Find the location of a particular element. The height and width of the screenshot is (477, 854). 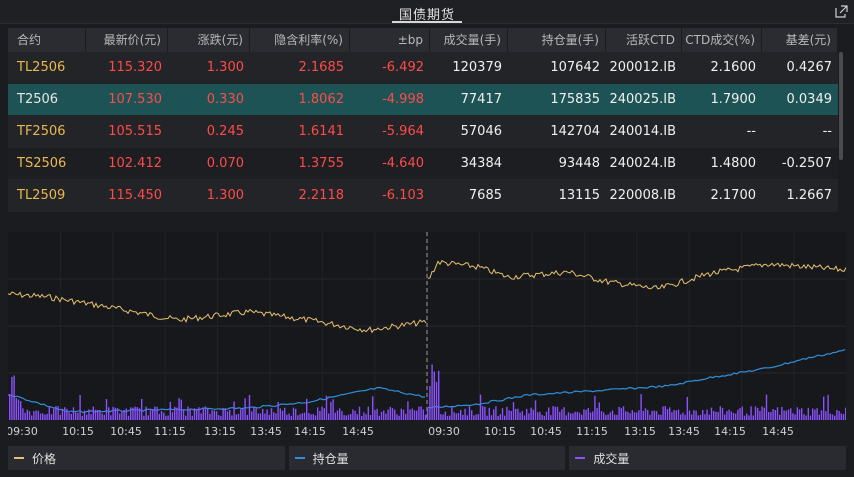

table-cell: 93448 is located at coordinates (579, 163).